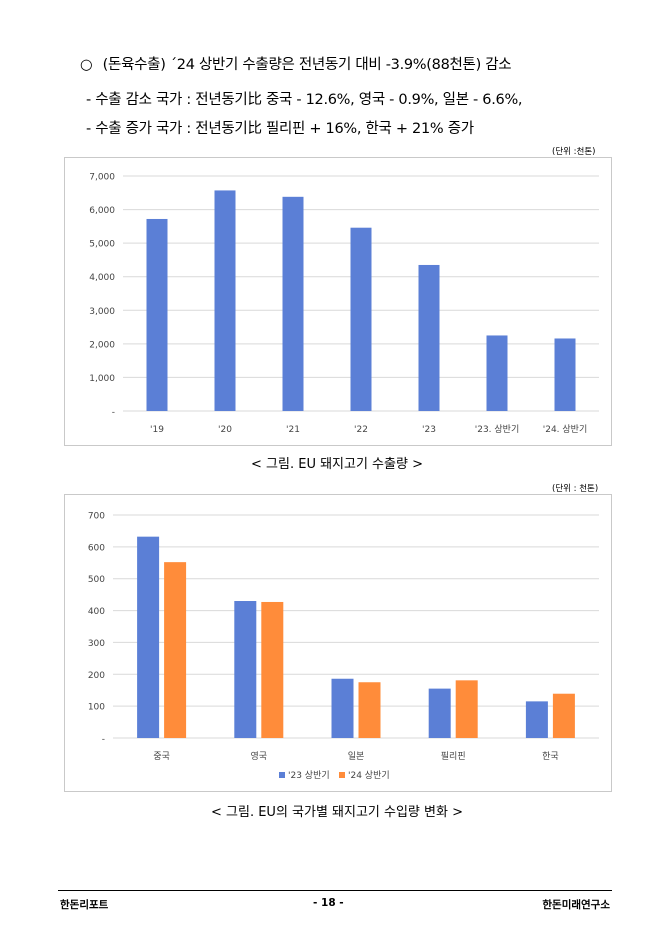 The image size is (661, 935). What do you see at coordinates (96, 644) in the screenshot?
I see `y-tick-label: 300` at bounding box center [96, 644].